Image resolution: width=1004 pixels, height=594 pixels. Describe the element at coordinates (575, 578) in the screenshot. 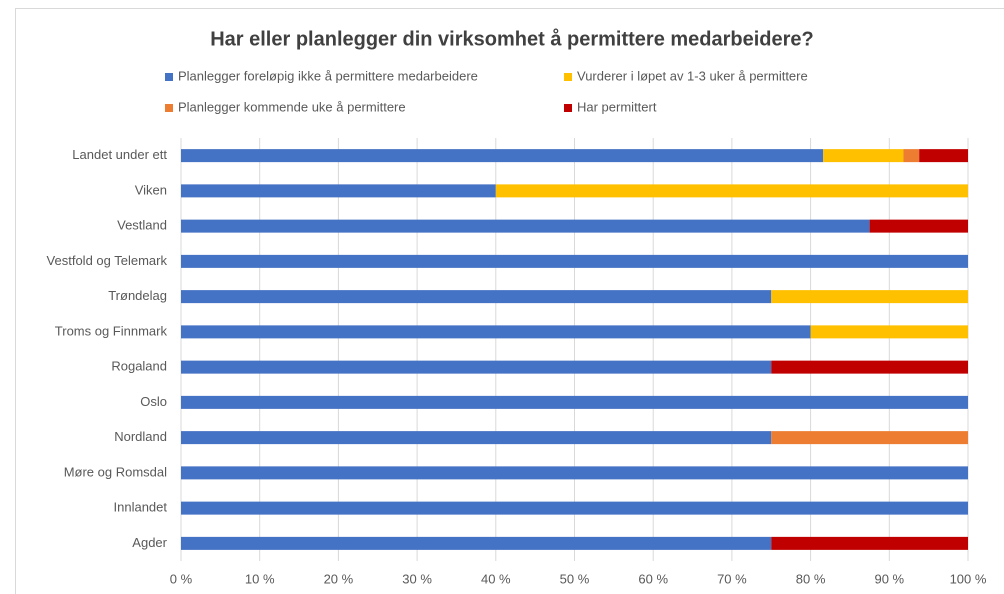

I see `x-tick-label: 50 %` at that location.